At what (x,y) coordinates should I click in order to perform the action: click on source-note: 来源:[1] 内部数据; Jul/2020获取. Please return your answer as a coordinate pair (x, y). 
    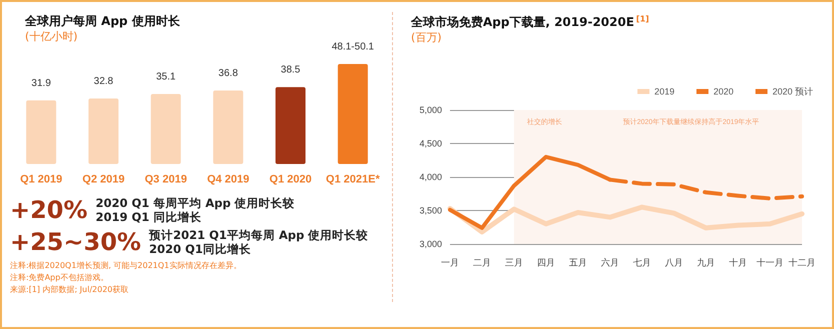
    Looking at the image, I should click on (70, 290).